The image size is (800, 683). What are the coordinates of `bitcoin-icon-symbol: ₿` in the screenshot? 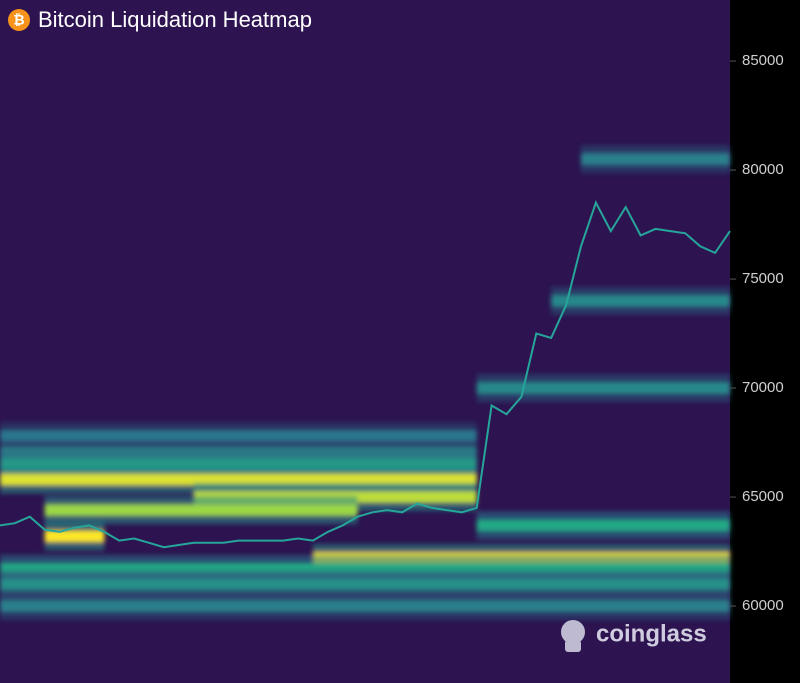 It's located at (18, 20).